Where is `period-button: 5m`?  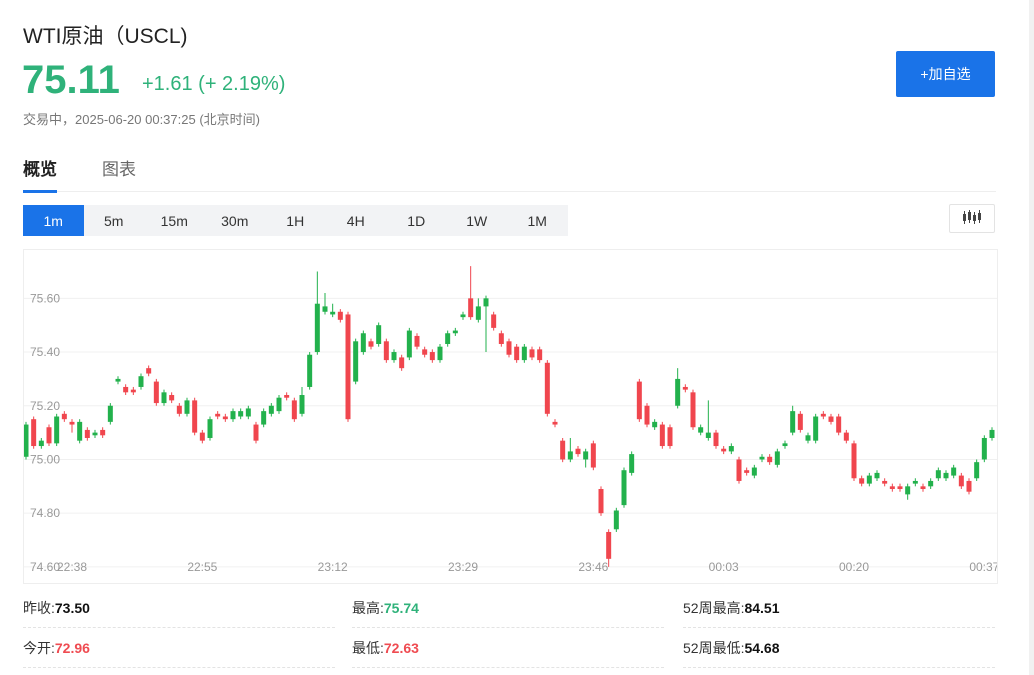 period-button: 5m is located at coordinates (114, 220).